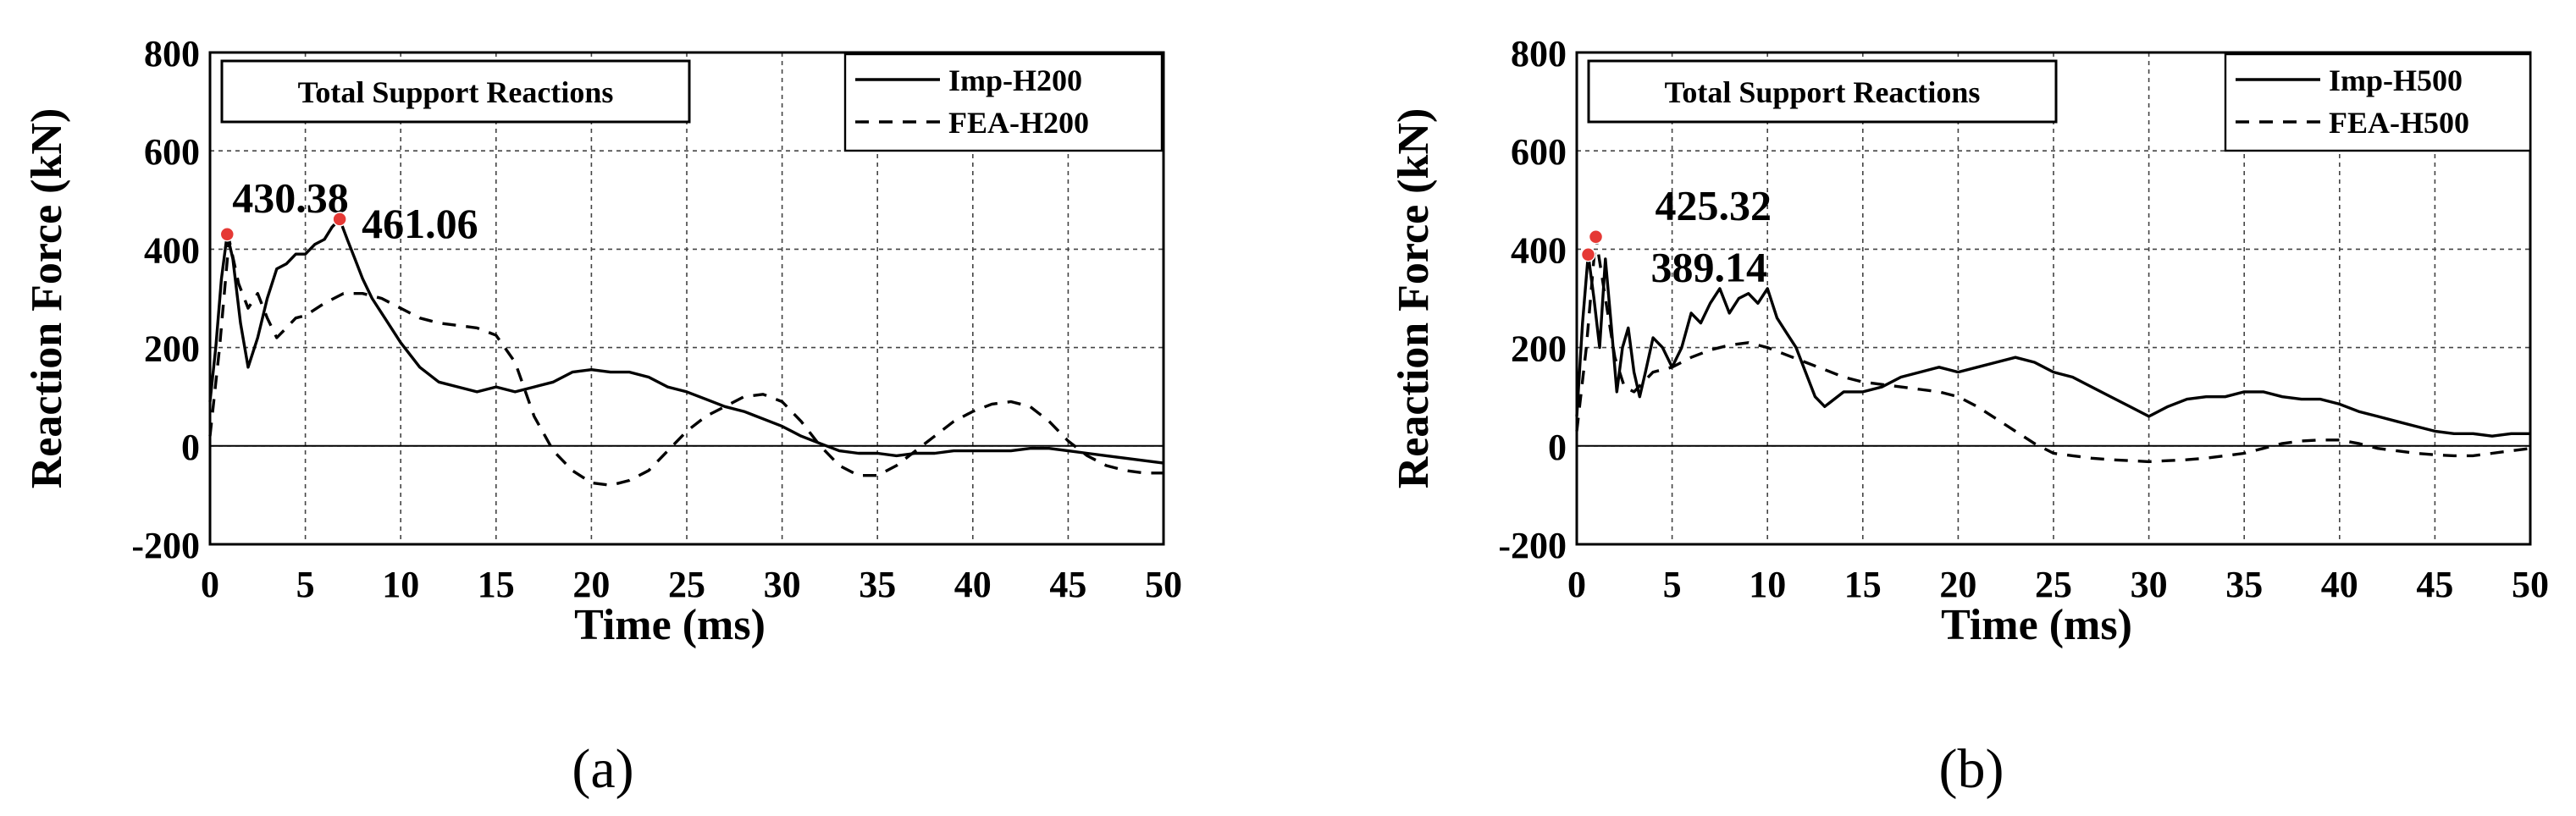 Image resolution: width=2576 pixels, height=816 pixels. I want to click on series-line-fea-h500, so click(2053, 349).